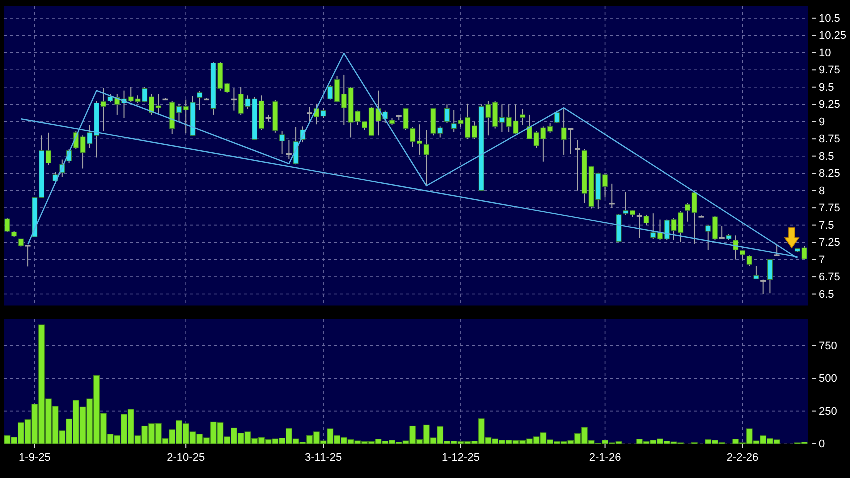 The width and height of the screenshot is (850, 478). I want to click on y-tick-label: 9, so click(822, 122).